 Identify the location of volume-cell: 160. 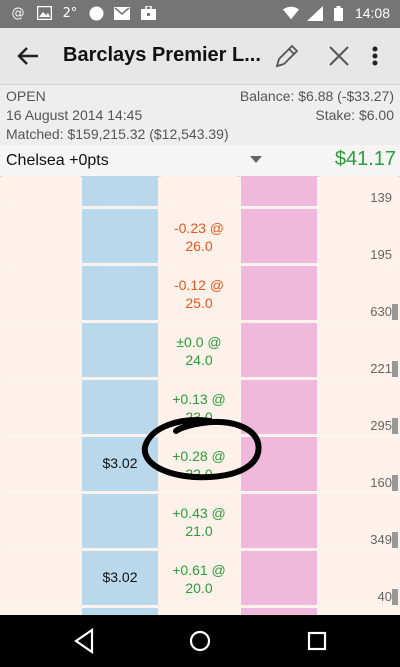
(359, 464).